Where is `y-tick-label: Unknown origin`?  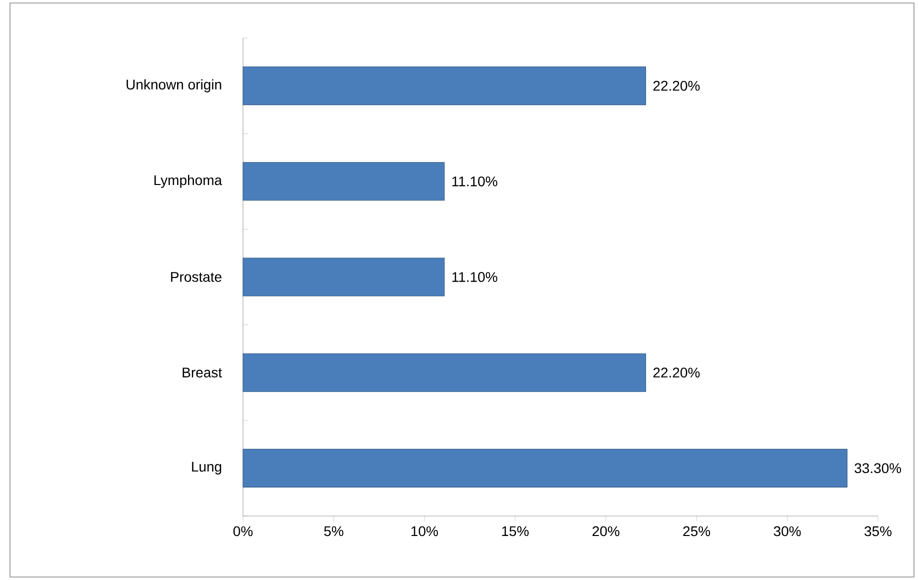 y-tick-label: Unknown origin is located at coordinates (174, 85).